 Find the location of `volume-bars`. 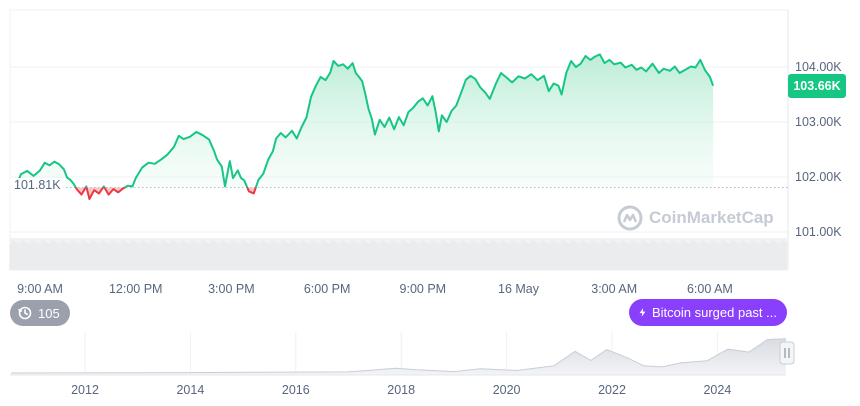

volume-bars is located at coordinates (398, 254).